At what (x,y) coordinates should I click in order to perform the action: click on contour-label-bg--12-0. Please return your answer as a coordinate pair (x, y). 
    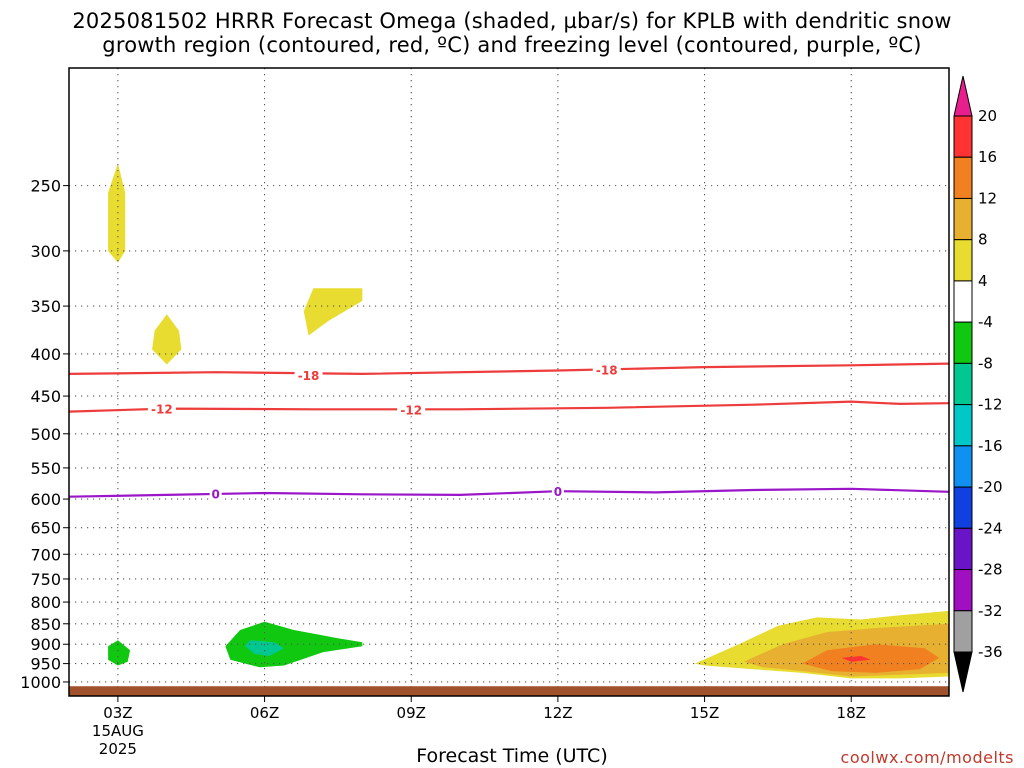
    Looking at the image, I should click on (161, 408).